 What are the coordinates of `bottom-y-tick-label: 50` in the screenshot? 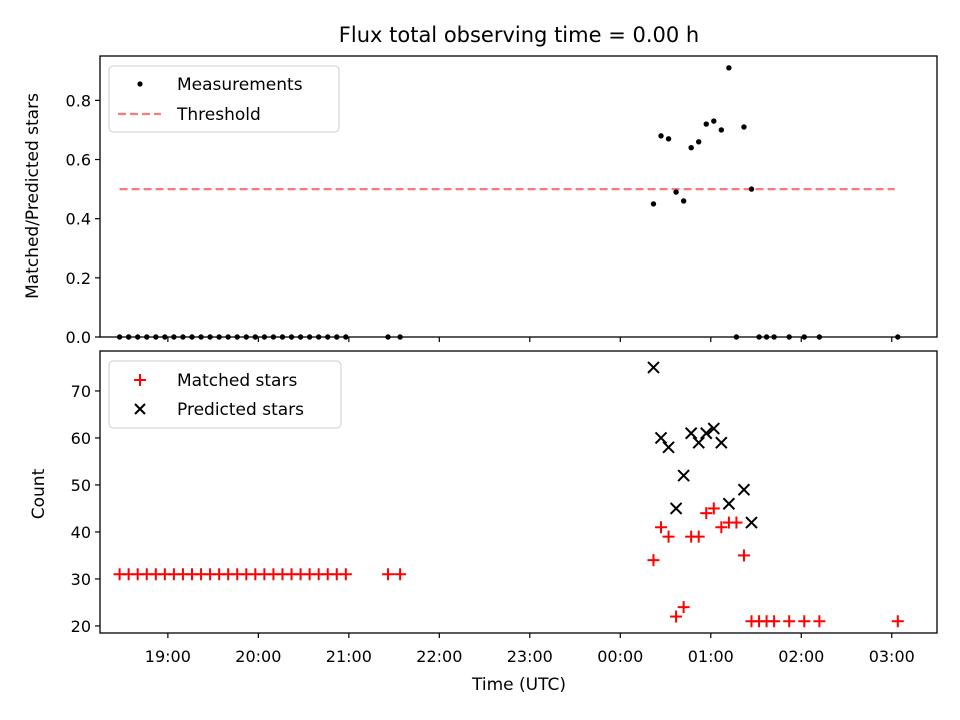 It's located at (81, 485).